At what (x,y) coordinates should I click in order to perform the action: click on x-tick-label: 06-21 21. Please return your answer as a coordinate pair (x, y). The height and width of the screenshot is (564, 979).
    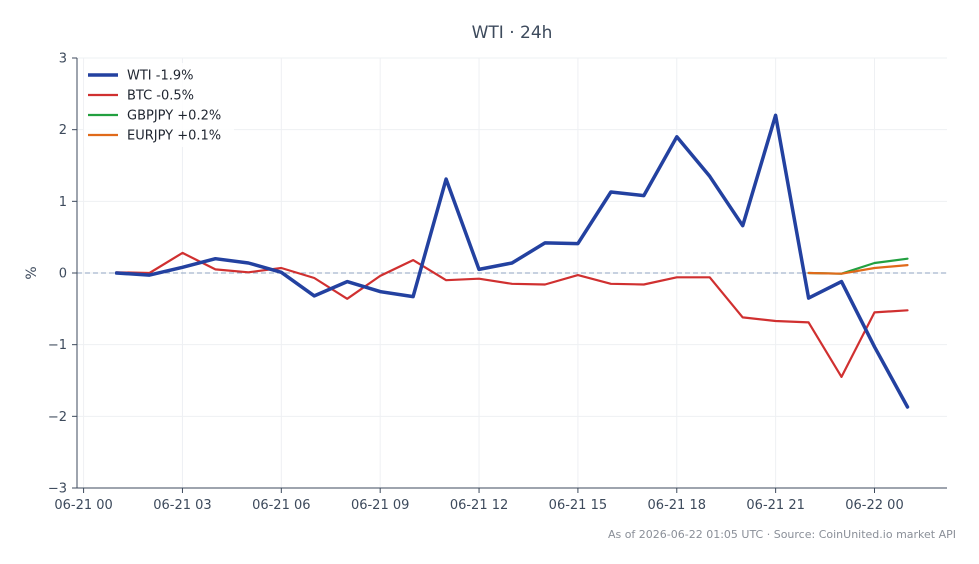
    Looking at the image, I should click on (775, 505).